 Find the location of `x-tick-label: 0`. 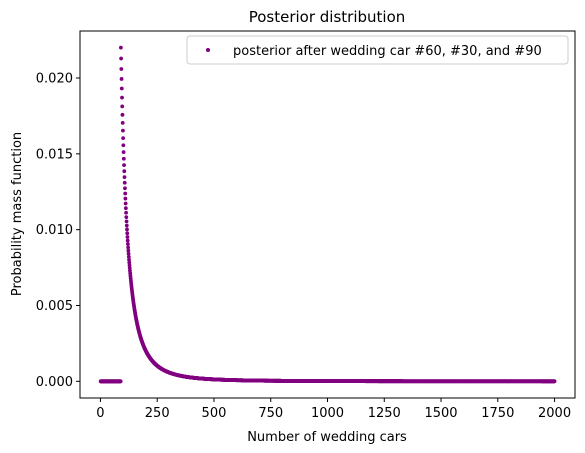

x-tick-label: 0 is located at coordinates (100, 413).